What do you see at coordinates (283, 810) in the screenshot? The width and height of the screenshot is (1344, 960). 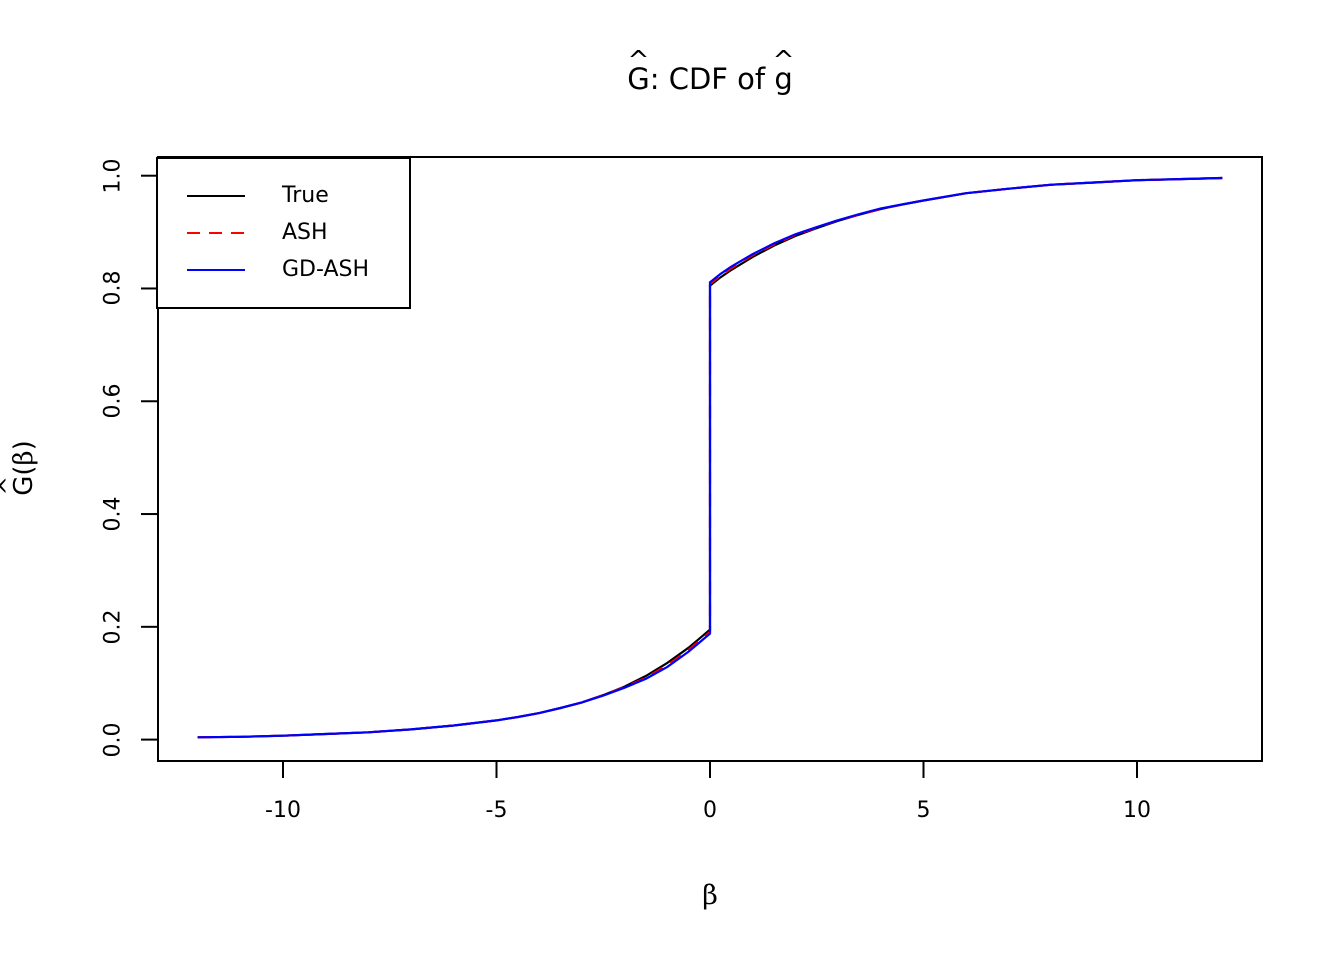 I see `x-tick-label: -10` at bounding box center [283, 810].